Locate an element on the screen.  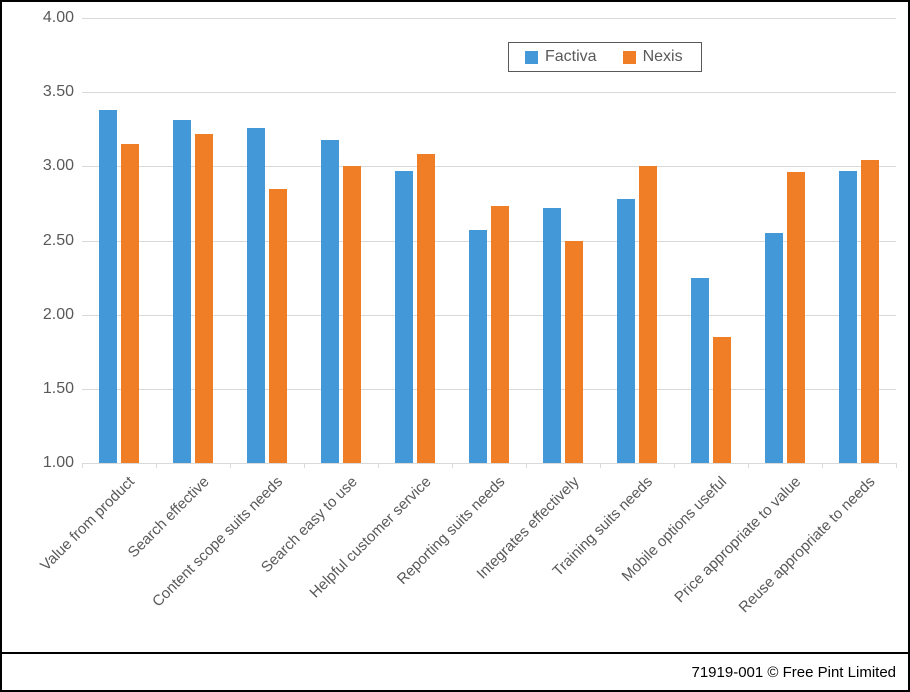
x-label-10: Price appropriate to value is located at coordinates (738, 540).